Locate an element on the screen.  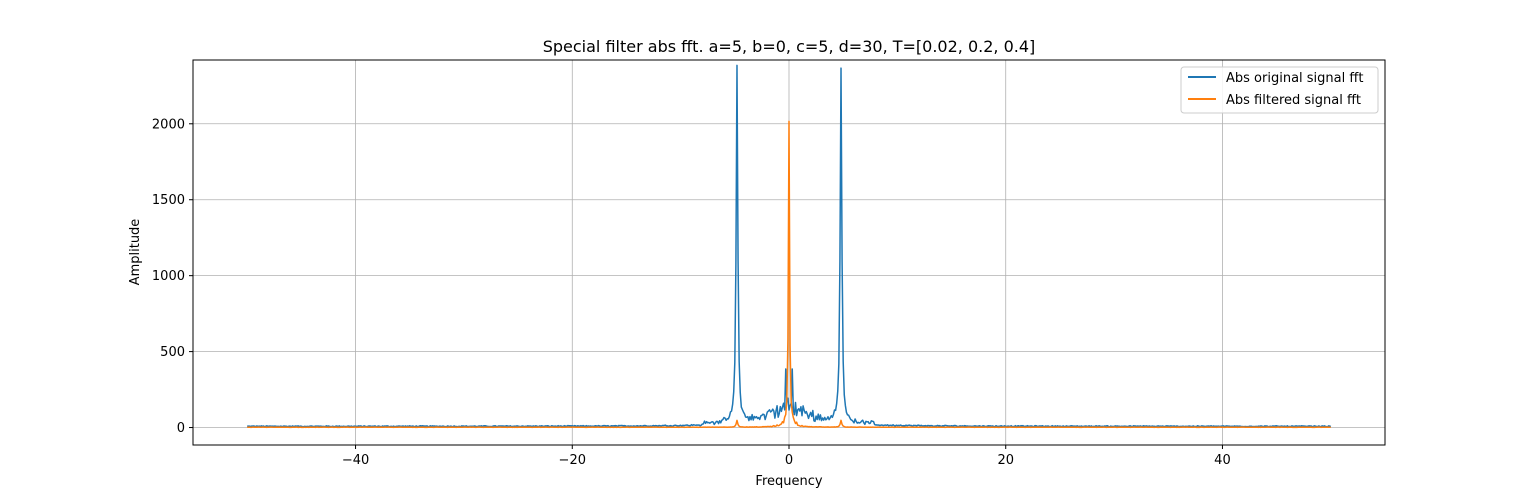
legend-box is located at coordinates (1279, 90).